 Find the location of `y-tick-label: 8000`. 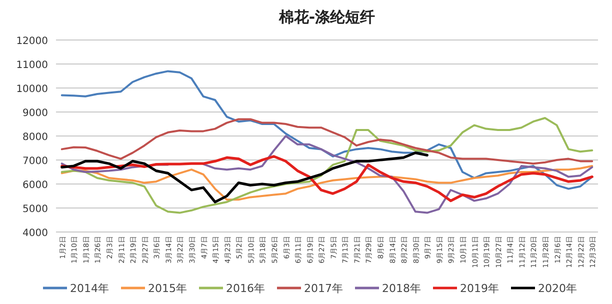

y-tick-label: 8000 is located at coordinates (35, 137).